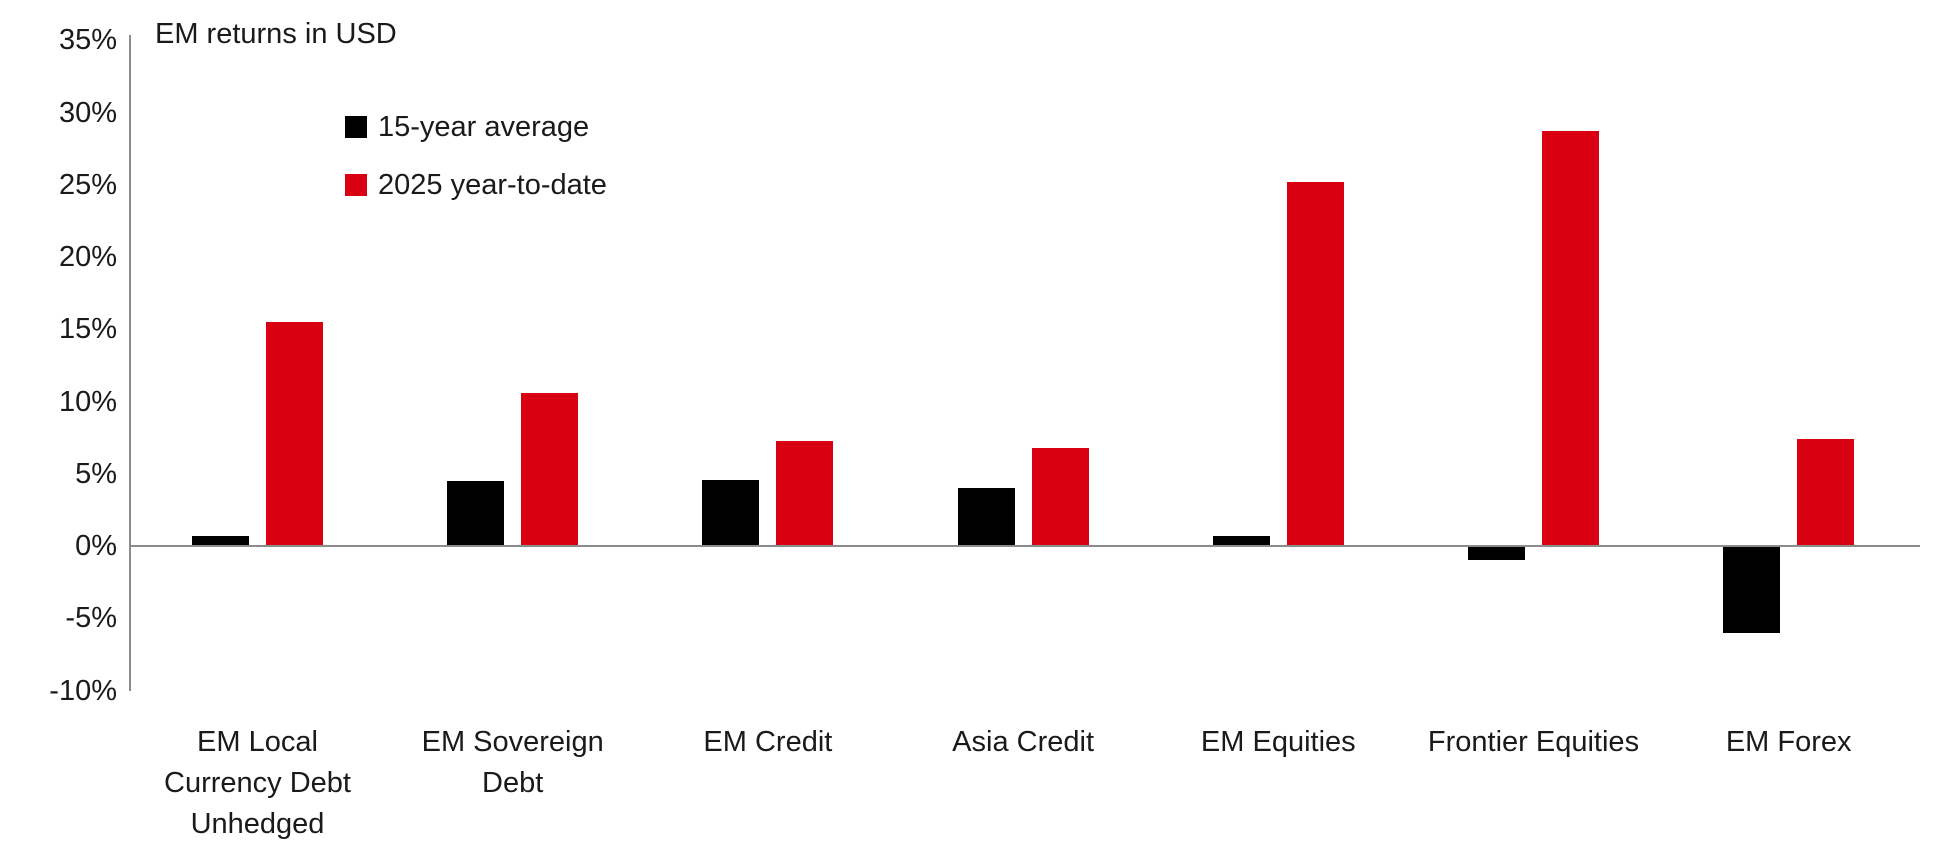 The width and height of the screenshot is (1938, 847). What do you see at coordinates (1752, 589) in the screenshot?
I see `bar-15-year-average-em-forex` at bounding box center [1752, 589].